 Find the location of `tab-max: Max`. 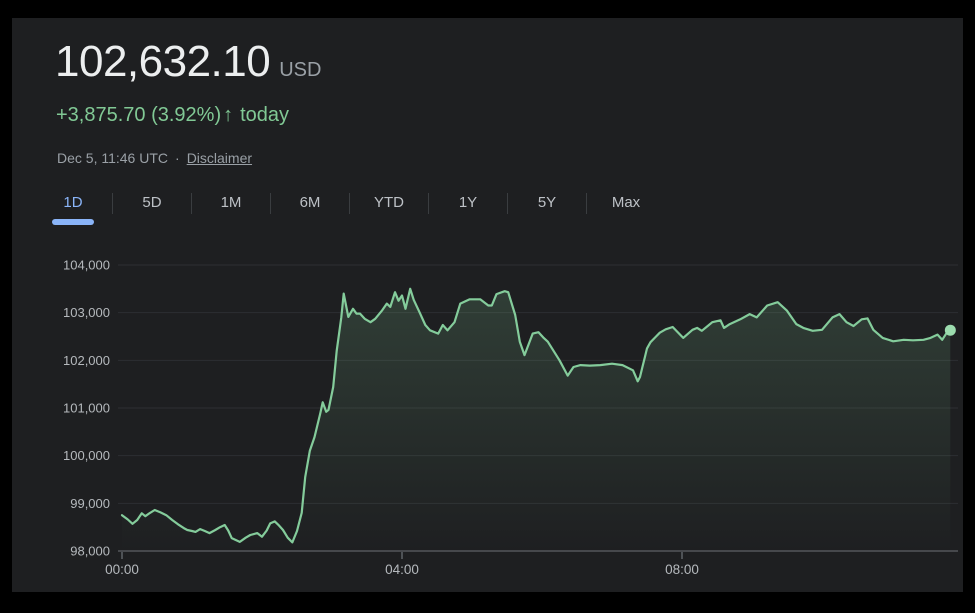

tab-max: Max is located at coordinates (626, 207).